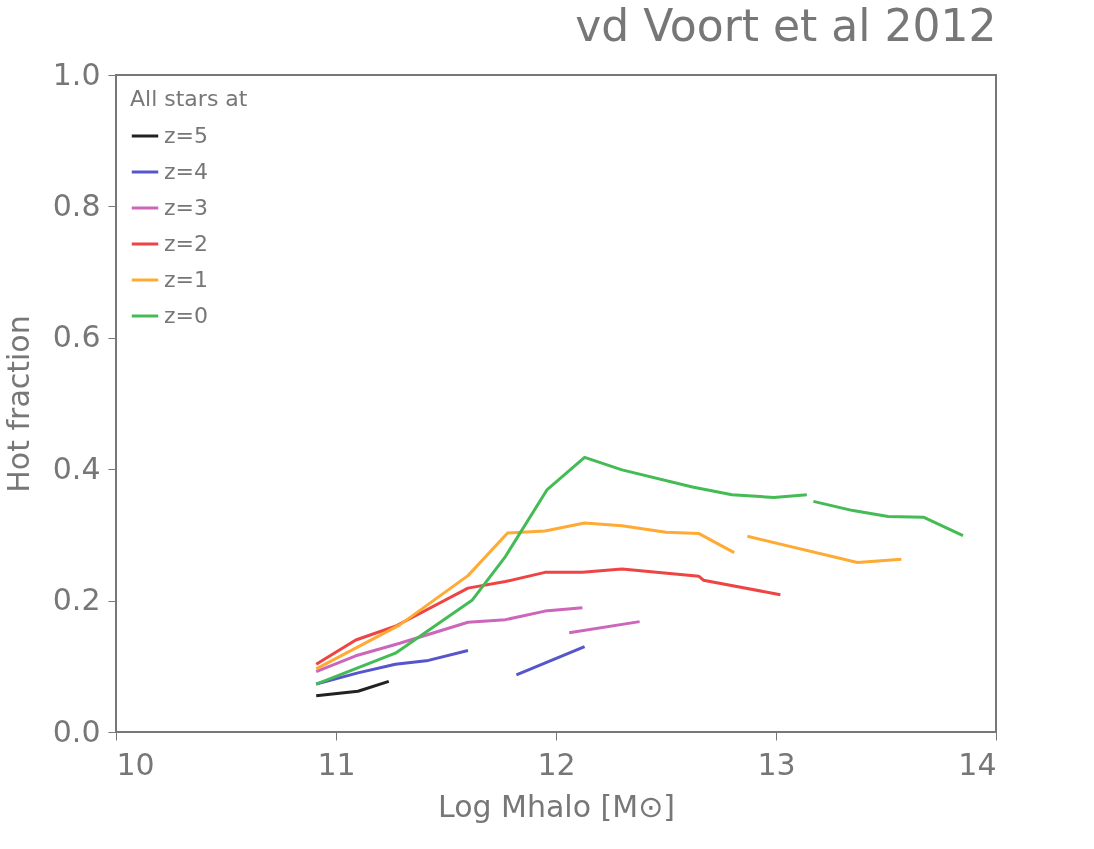 The height and width of the screenshot is (849, 1094). Describe the element at coordinates (76, 731) in the screenshot. I see `y-tick-label: 0.0` at that location.